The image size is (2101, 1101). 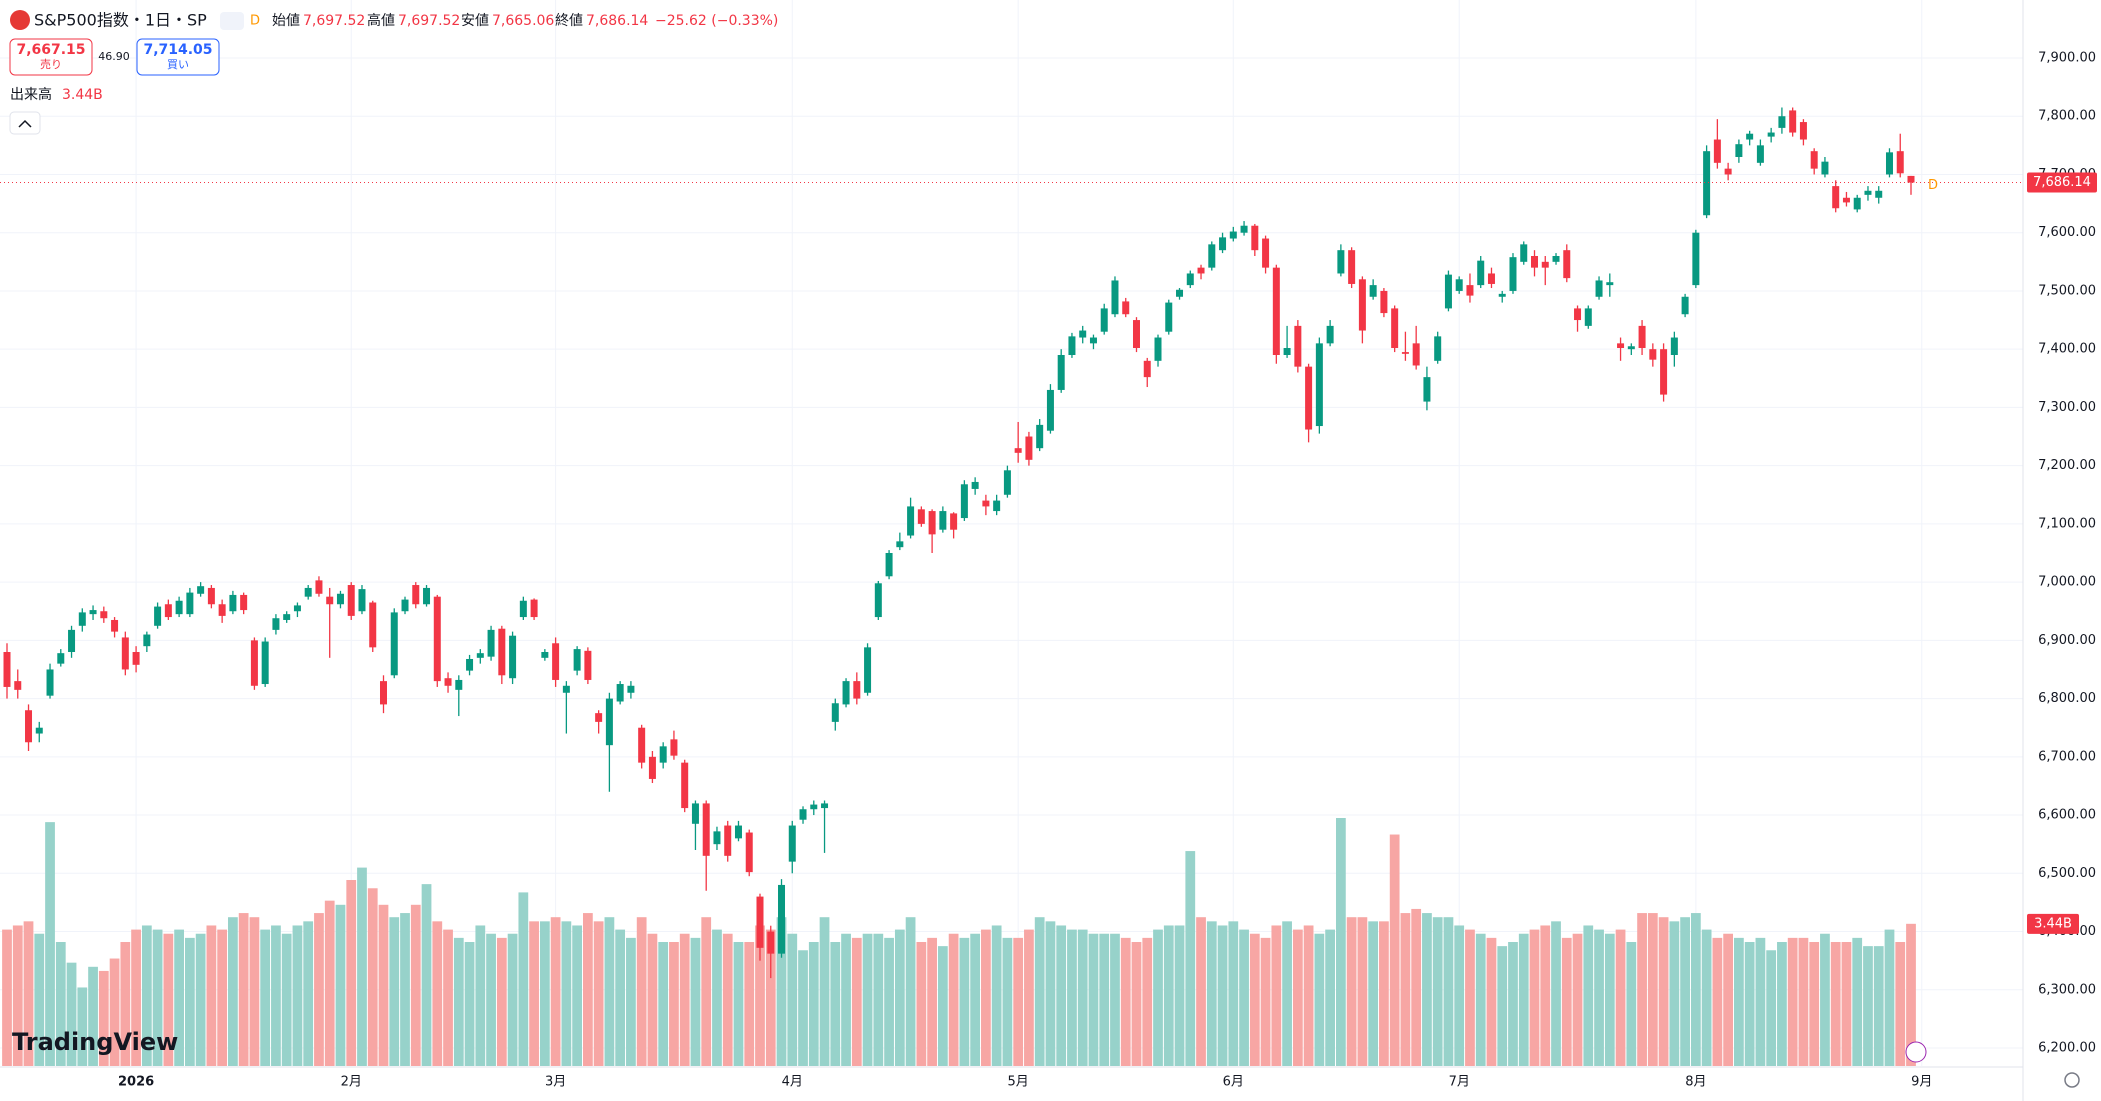 I want to click on symbol: S&P500指数・1日・SP, so click(x=120, y=20).